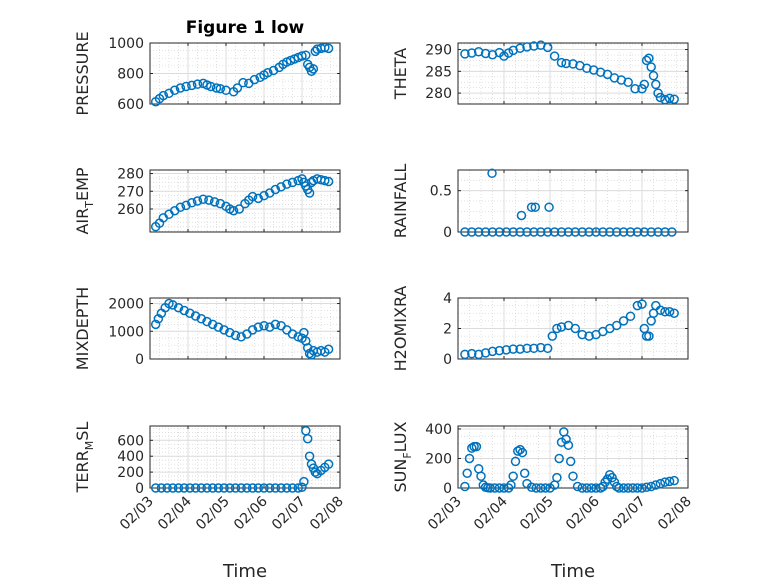 The image size is (778, 583). Describe the element at coordinates (407, 455) in the screenshot. I see `y-axis-label-subscript: F` at that location.